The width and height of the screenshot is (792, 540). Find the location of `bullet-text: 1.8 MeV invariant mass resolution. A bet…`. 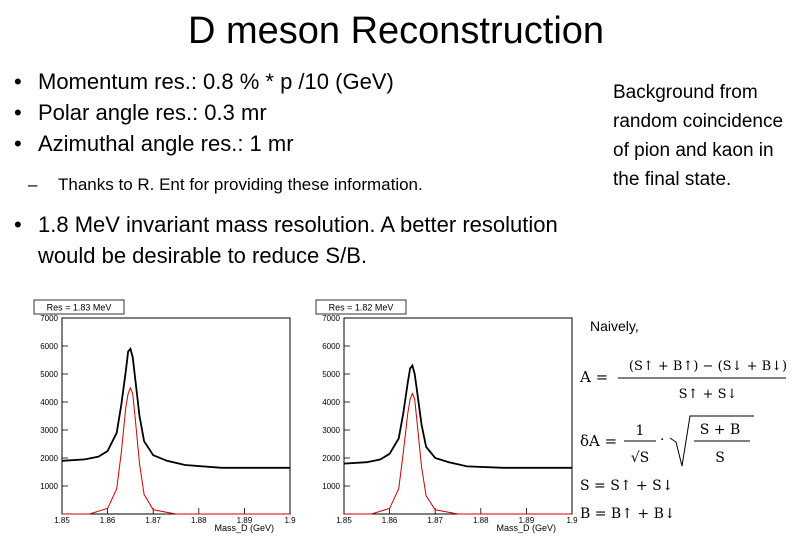

bullet-text: 1.8 MeV invariant mass resolution. A bet… is located at coordinates (298, 240).